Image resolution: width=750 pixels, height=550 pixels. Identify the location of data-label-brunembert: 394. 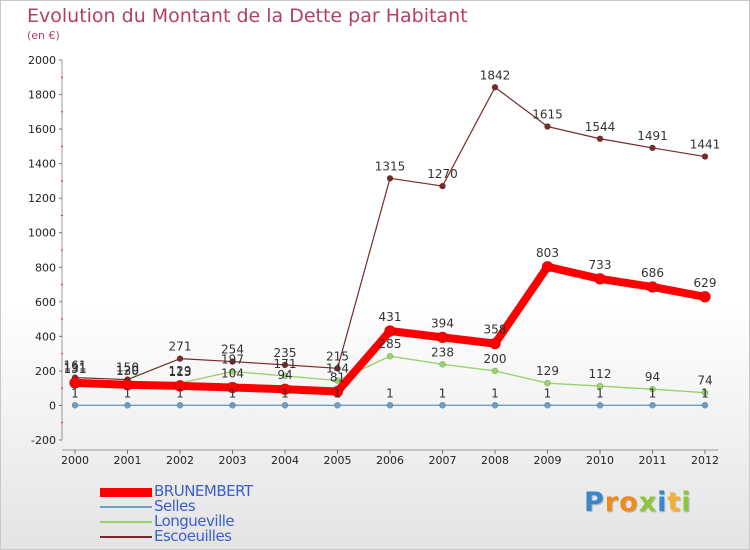
(442, 323).